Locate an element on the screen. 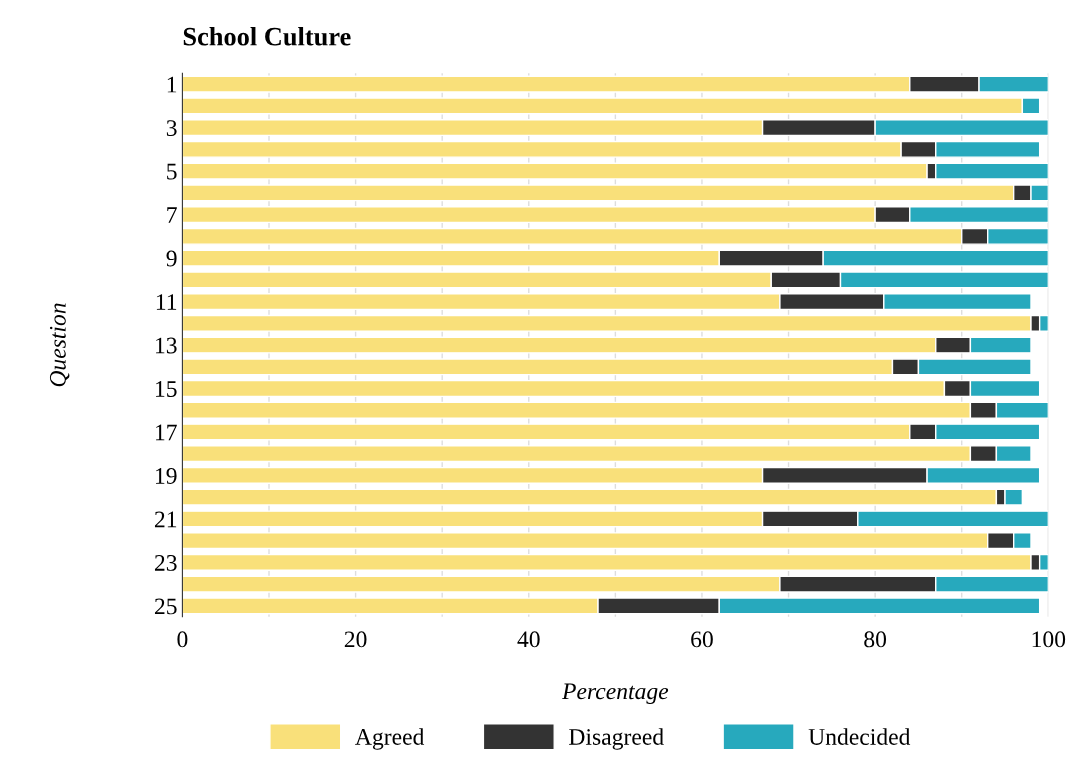 This screenshot has height=771, width=1073. x-tick-label: 40 is located at coordinates (528, 639).